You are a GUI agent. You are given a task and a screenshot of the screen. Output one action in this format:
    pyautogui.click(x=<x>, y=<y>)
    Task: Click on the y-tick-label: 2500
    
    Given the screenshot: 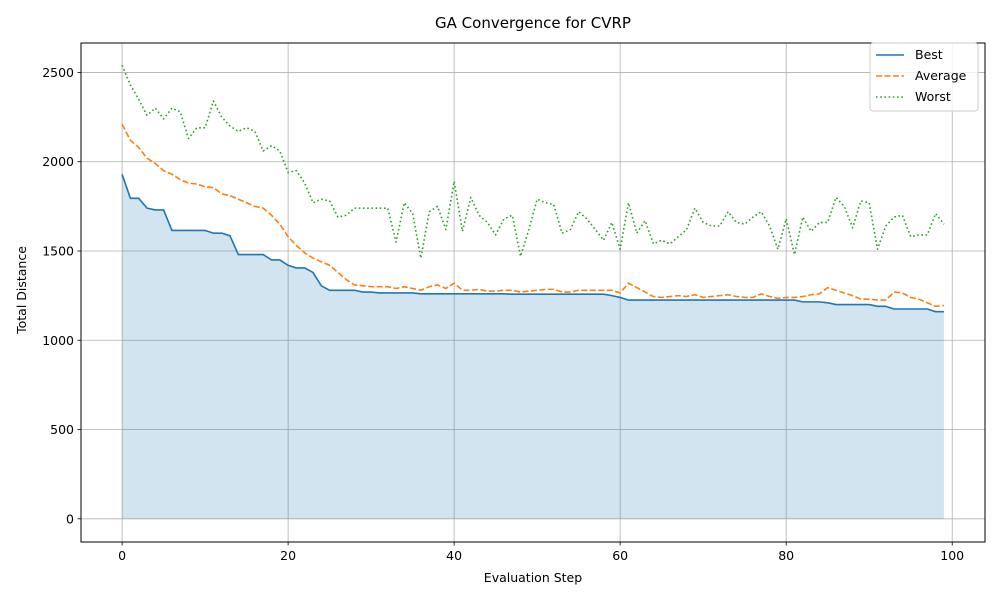 What is the action you would take?
    pyautogui.click(x=58, y=72)
    